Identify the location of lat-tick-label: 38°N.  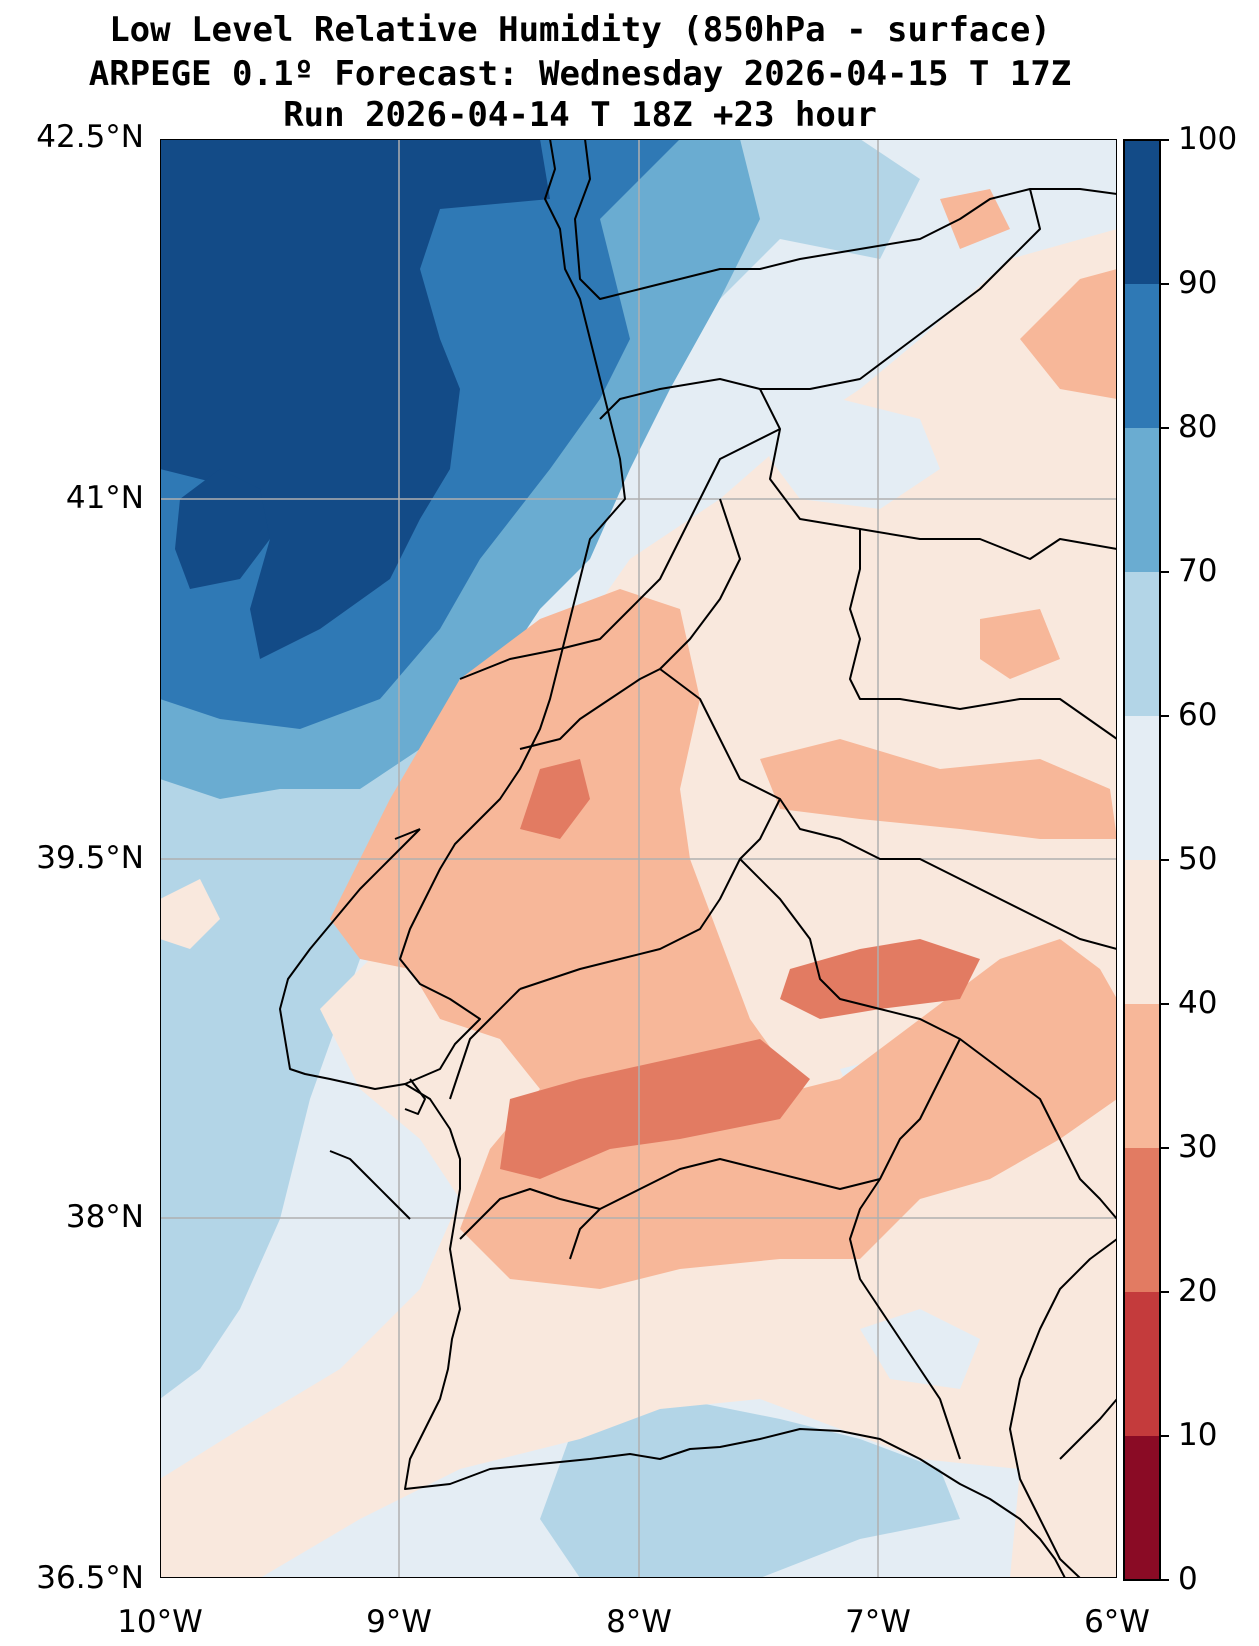
(104, 1217).